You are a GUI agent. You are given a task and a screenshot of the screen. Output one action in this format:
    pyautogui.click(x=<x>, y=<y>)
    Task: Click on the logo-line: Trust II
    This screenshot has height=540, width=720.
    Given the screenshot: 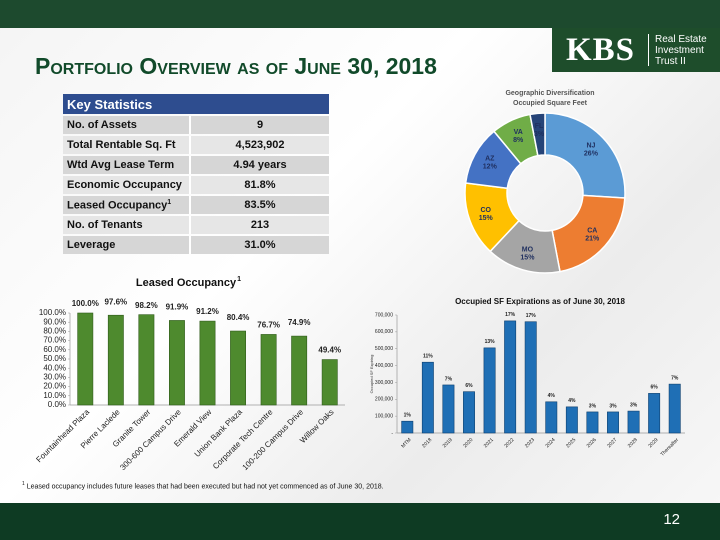 What is the action you would take?
    pyautogui.click(x=670, y=61)
    